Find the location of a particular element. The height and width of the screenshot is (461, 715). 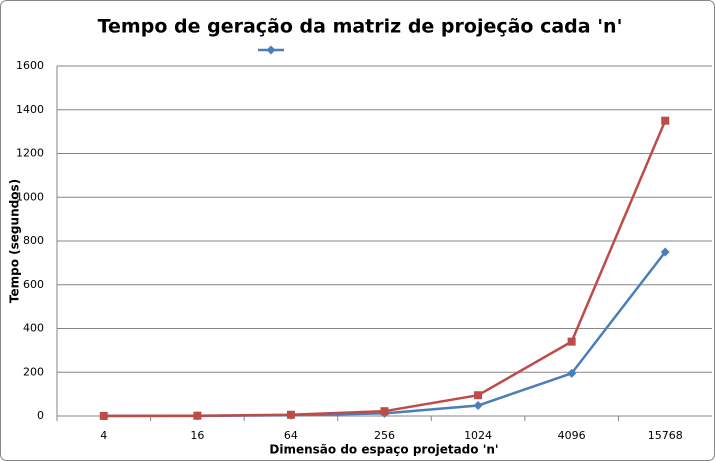

y-tick-label: 600 is located at coordinates (33, 284).